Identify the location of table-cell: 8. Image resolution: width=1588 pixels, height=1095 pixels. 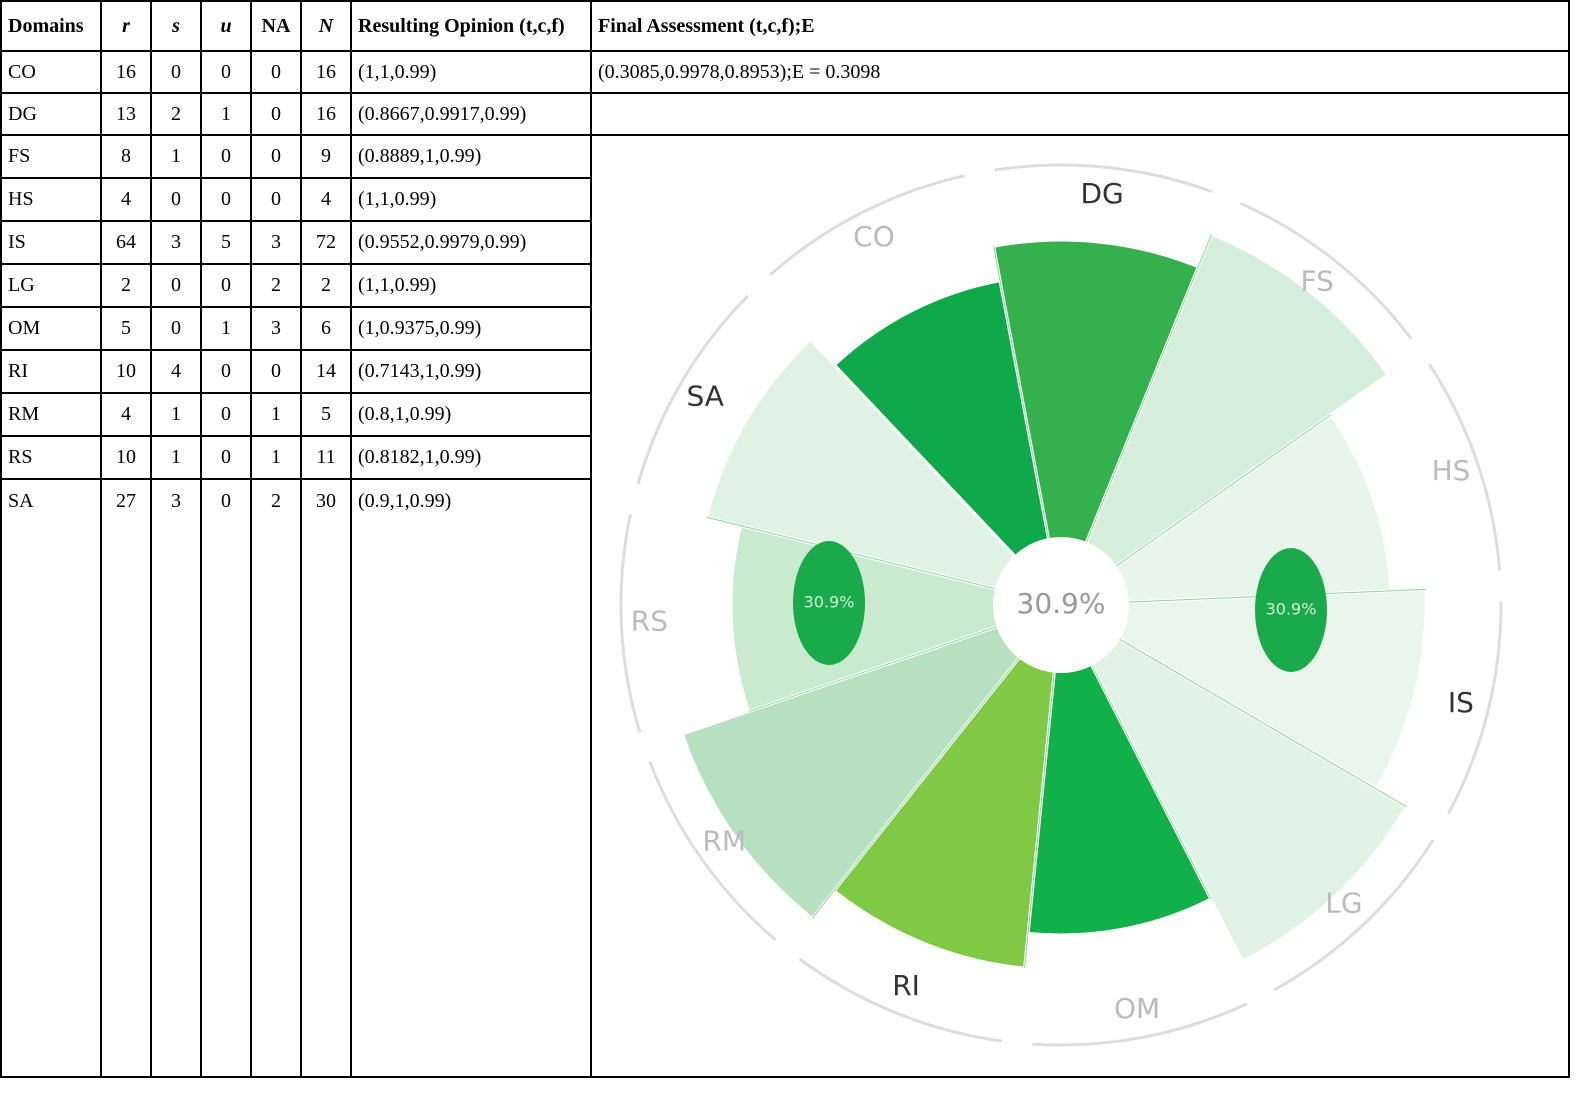
(126, 156).